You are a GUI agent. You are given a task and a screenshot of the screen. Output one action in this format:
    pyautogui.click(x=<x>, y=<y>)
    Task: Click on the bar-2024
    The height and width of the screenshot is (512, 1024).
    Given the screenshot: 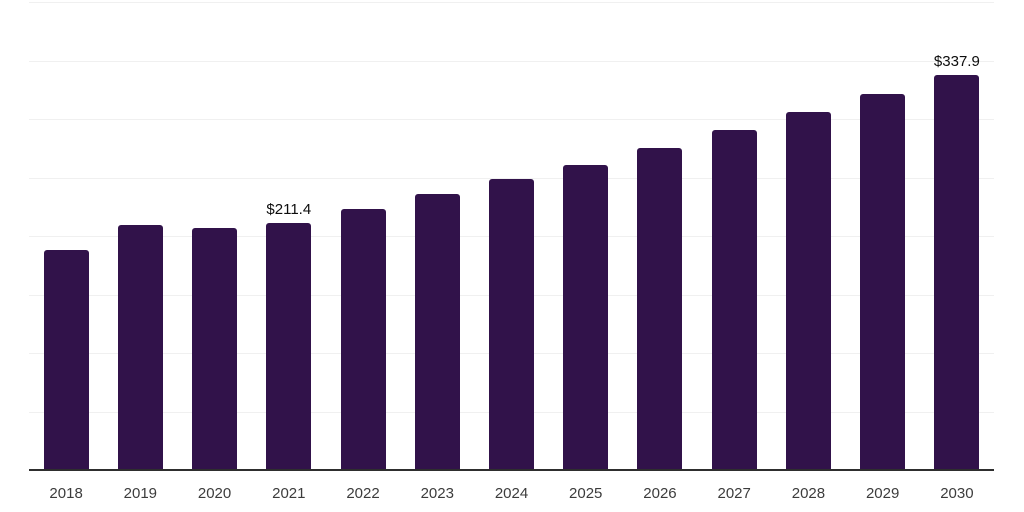 What is the action you would take?
    pyautogui.click(x=511, y=324)
    